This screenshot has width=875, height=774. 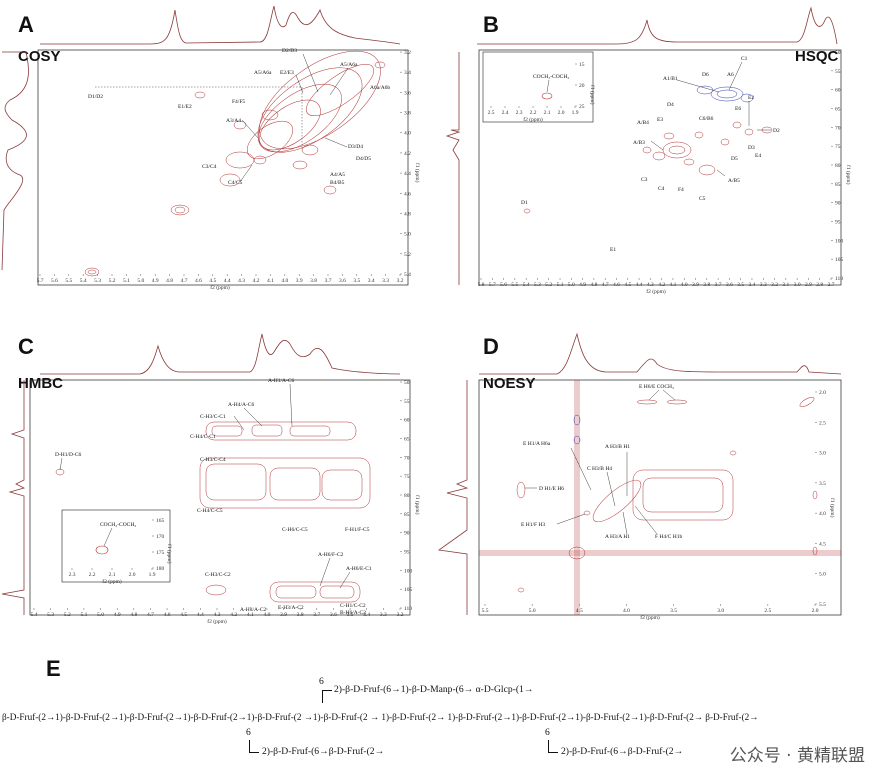 I want to click on x-tick-label: 3.9, so click(x=283, y=615).